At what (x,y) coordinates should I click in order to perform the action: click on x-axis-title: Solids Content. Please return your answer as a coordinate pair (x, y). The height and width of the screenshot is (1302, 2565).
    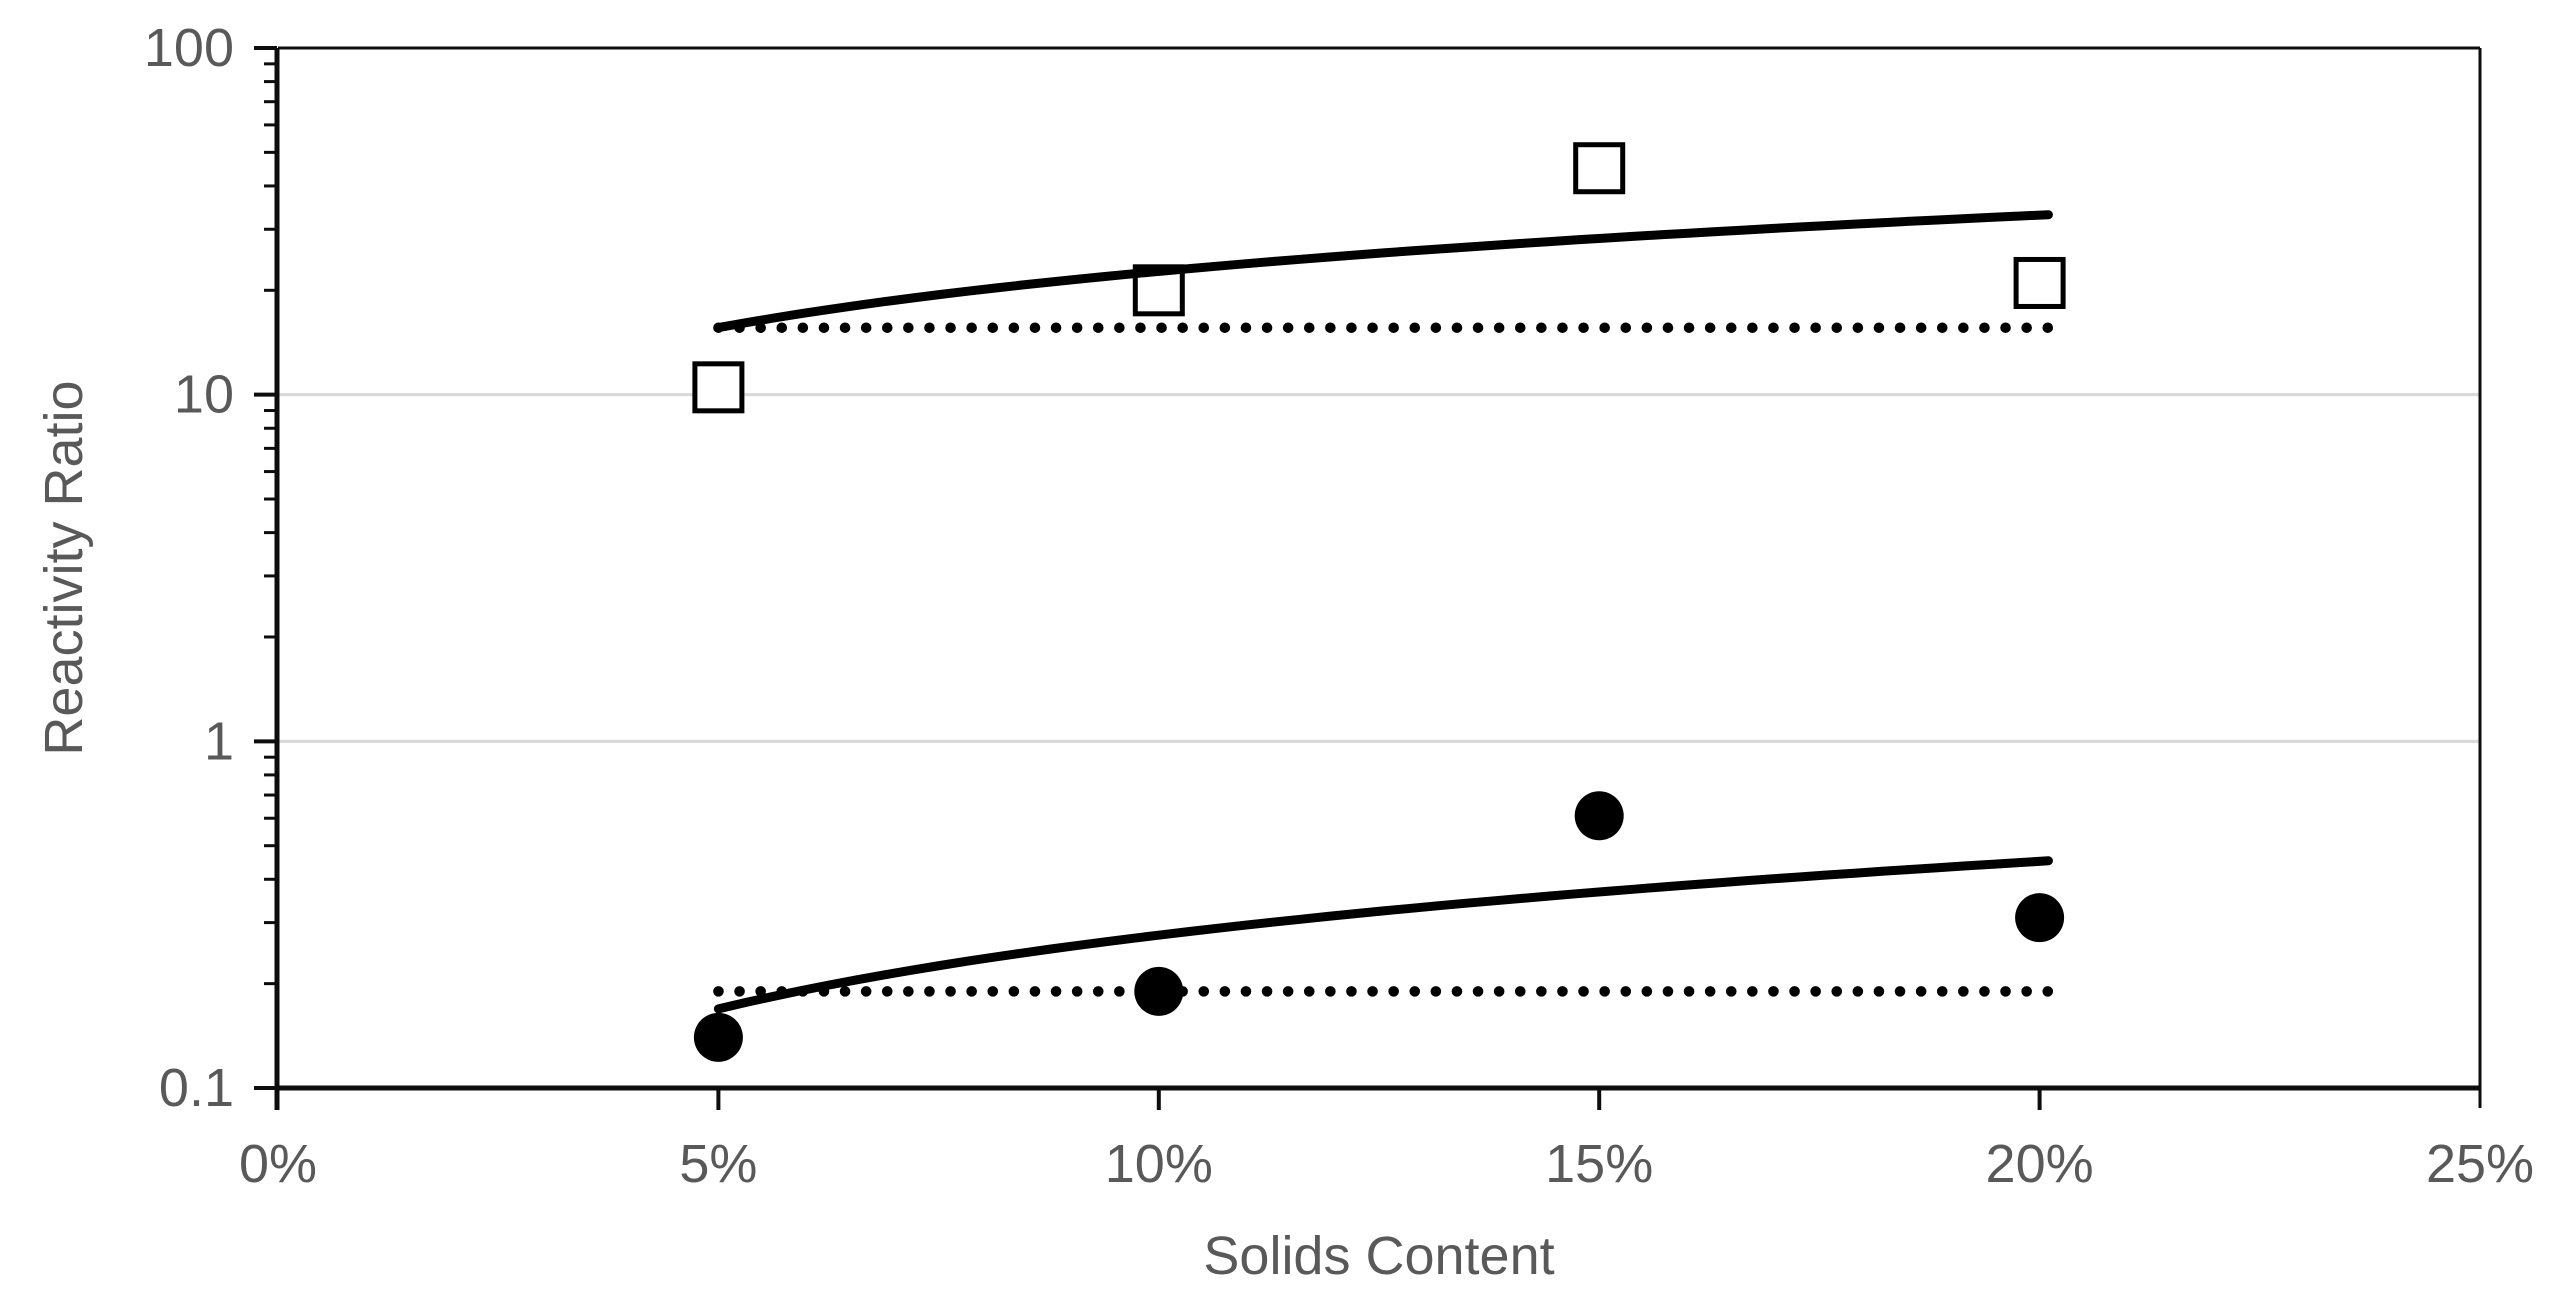
    Looking at the image, I should click on (1378, 1256).